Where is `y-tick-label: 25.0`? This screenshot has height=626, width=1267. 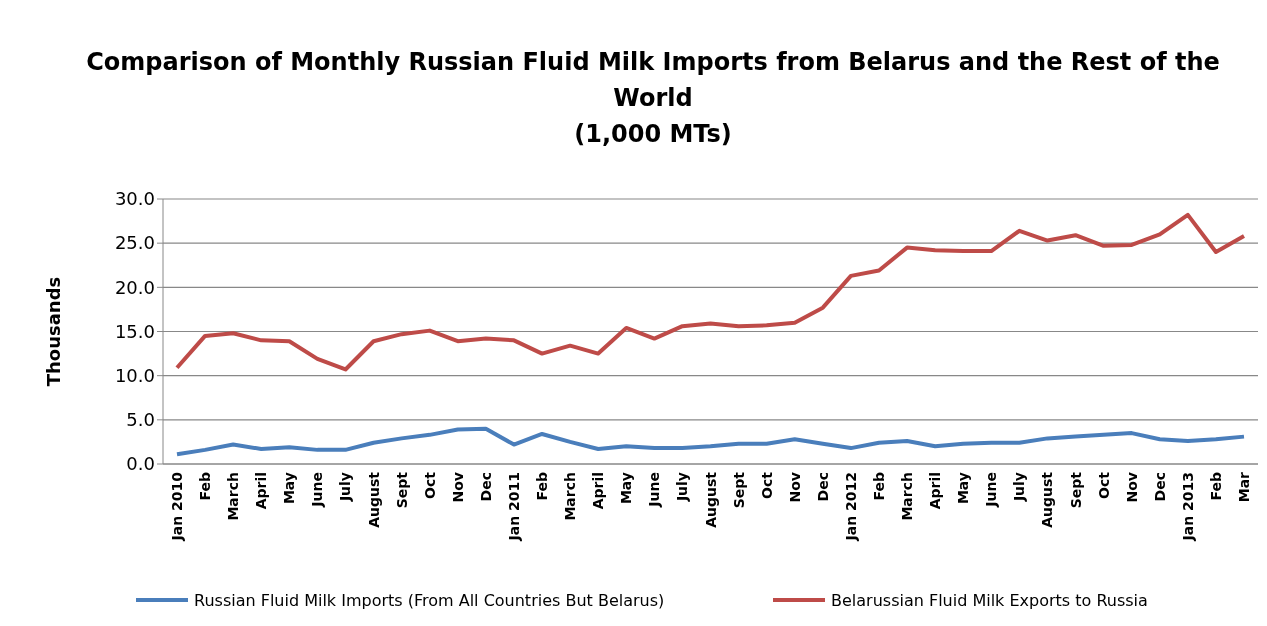 y-tick-label: 25.0 is located at coordinates (134, 243).